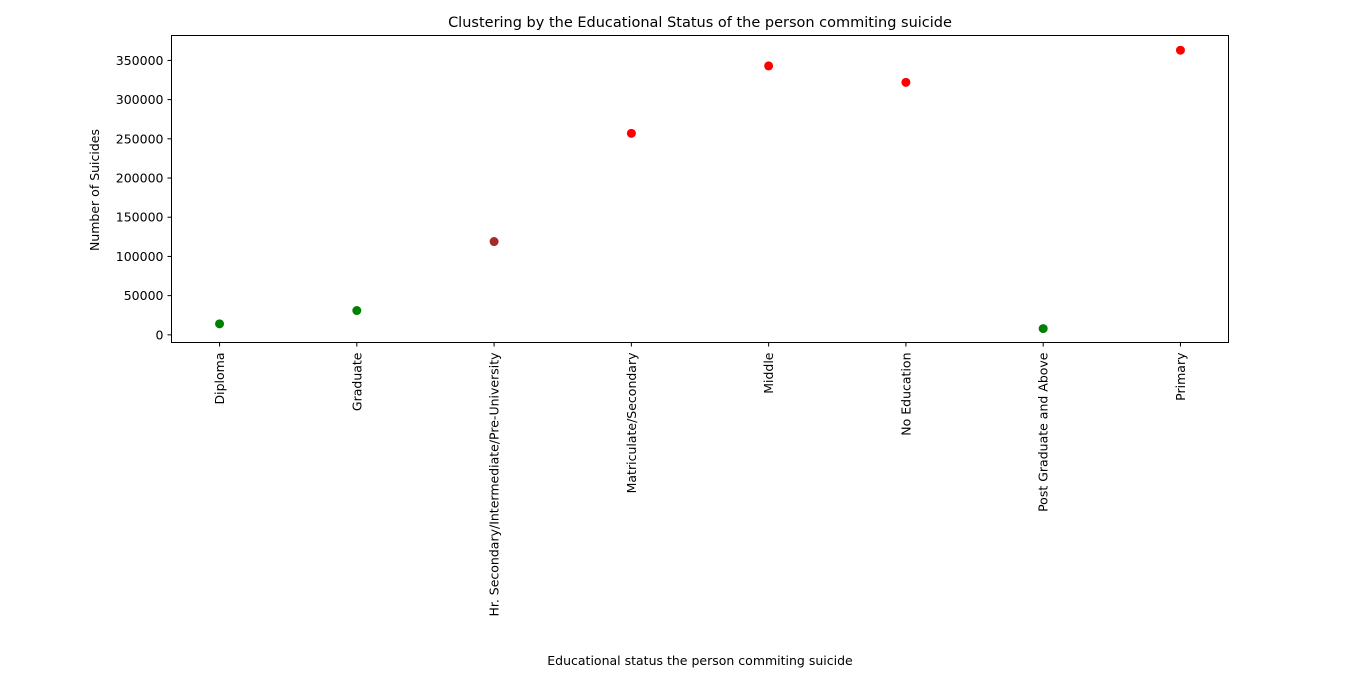 The image size is (1366, 676). What do you see at coordinates (219, 379) in the screenshot?
I see `x-tick-label: Diploma` at bounding box center [219, 379].